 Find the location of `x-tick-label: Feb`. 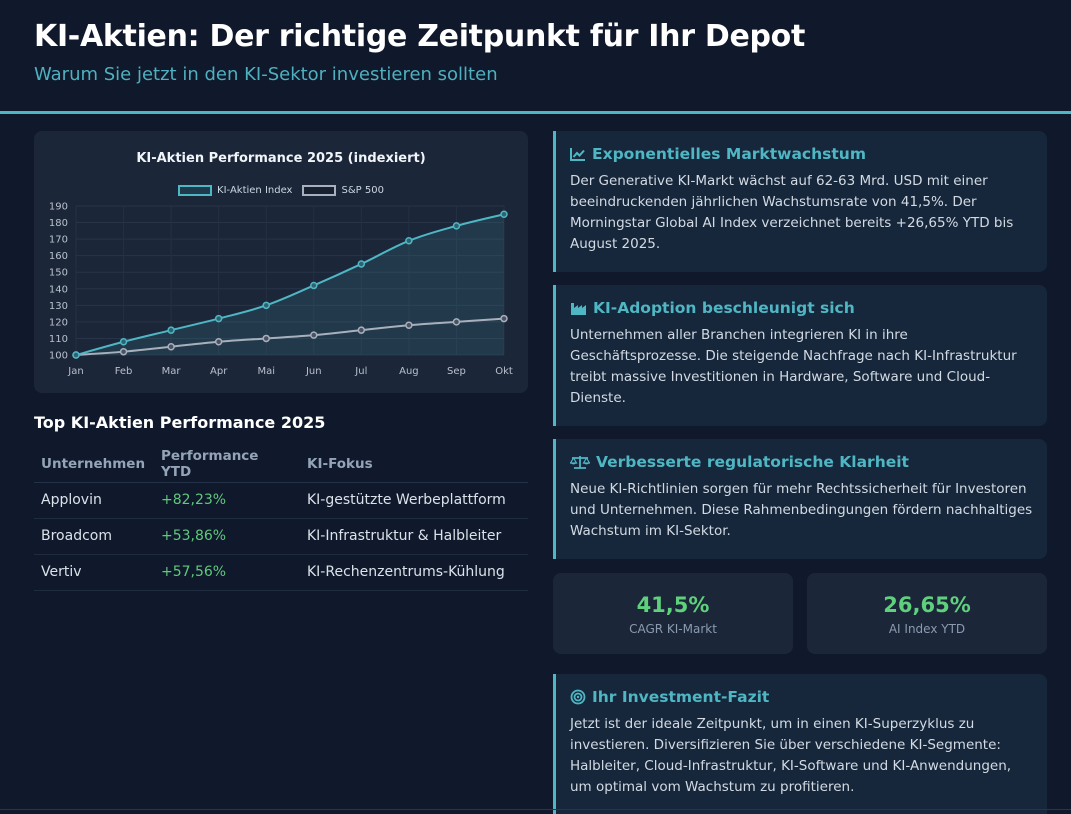

x-tick-label: Feb is located at coordinates (124, 371).